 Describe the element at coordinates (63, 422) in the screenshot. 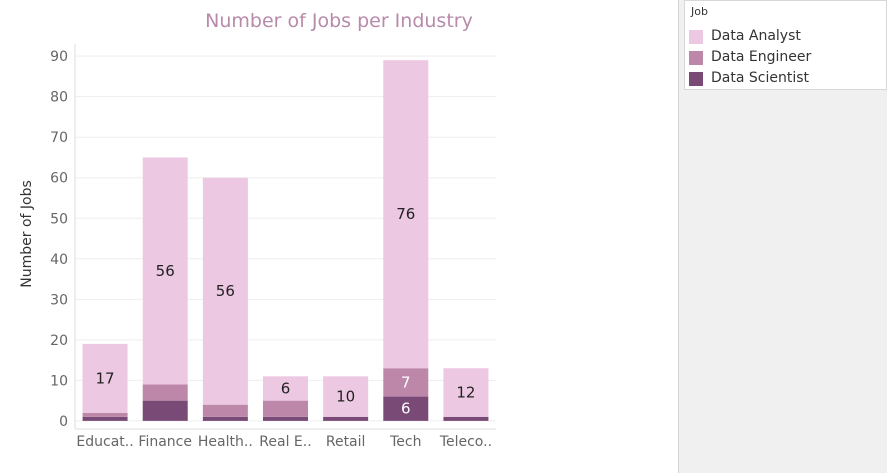

I see `y-tick-label: 0` at that location.